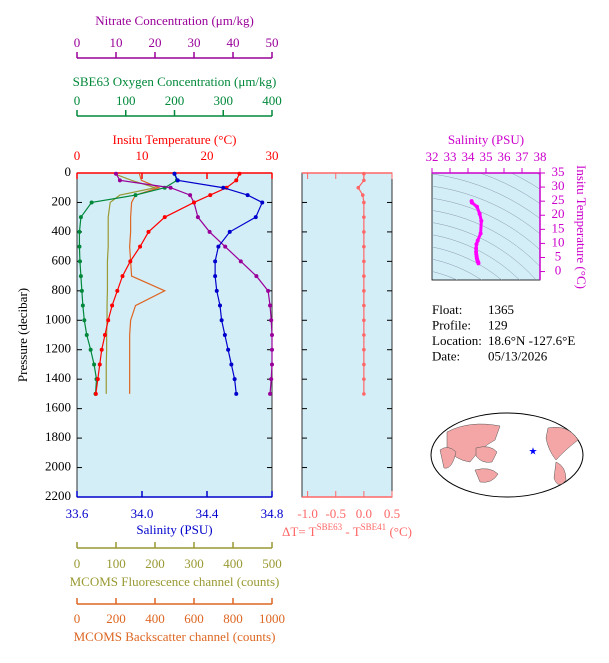 The width and height of the screenshot is (609, 663). Describe the element at coordinates (330, 527) in the screenshot. I see `x-axis-title-part: SBE63` at that location.